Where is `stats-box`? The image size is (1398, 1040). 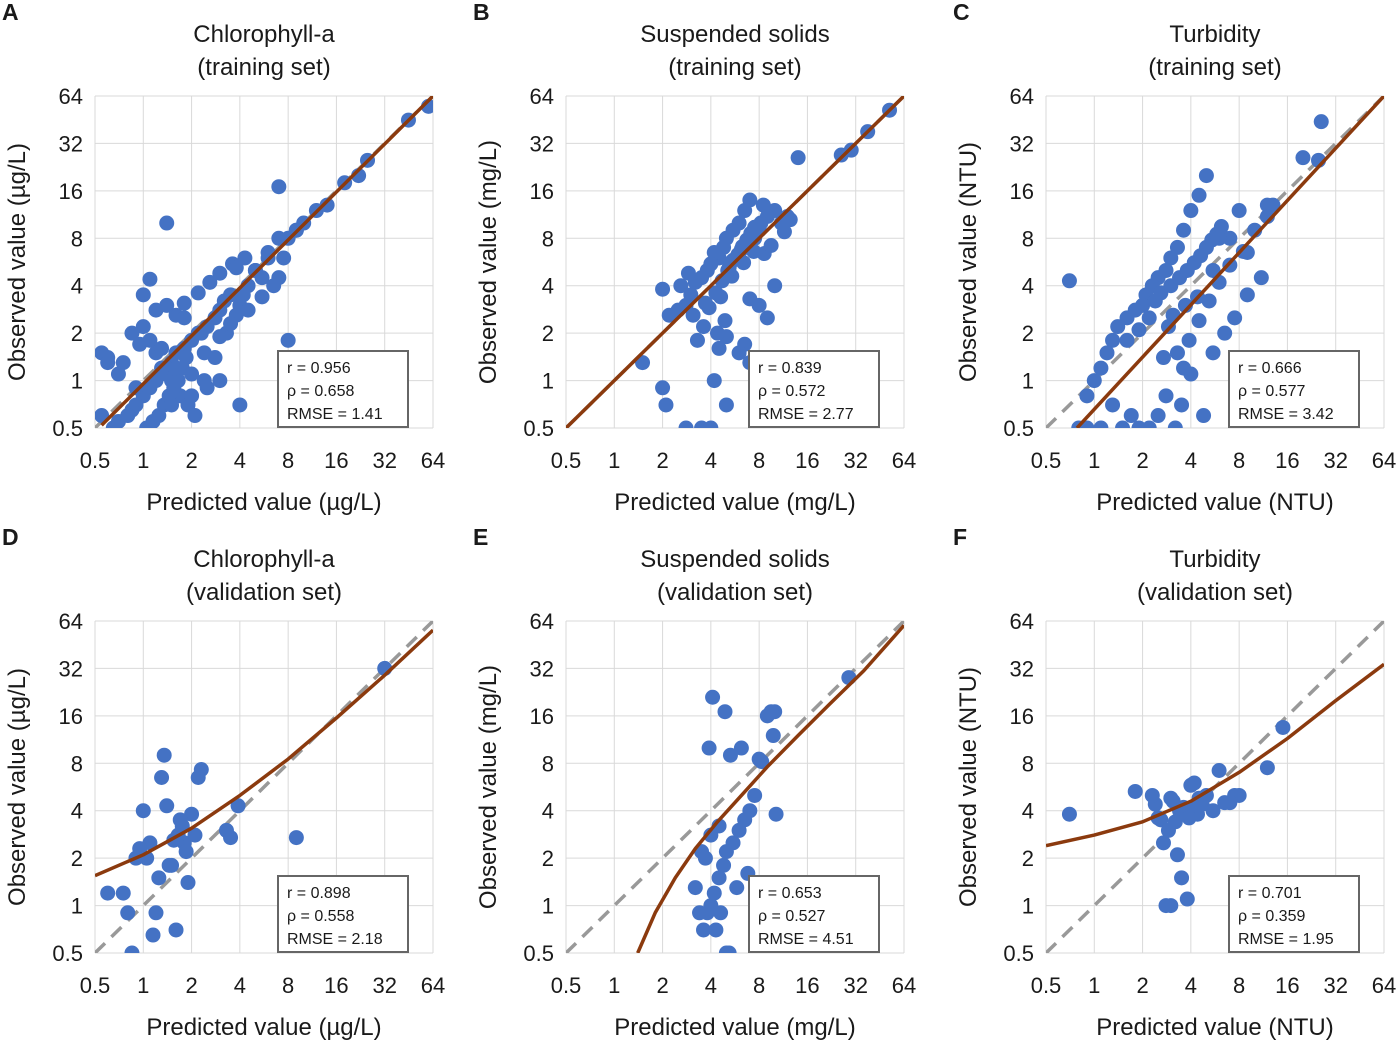 stats-box is located at coordinates (1294, 389).